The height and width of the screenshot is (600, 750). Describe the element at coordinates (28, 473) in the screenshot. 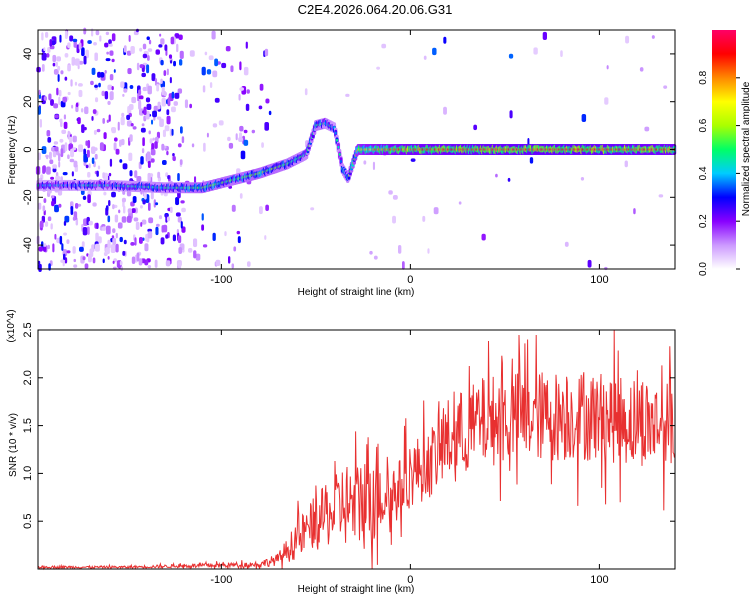

I see `y-tick-label: 1.0` at that location.